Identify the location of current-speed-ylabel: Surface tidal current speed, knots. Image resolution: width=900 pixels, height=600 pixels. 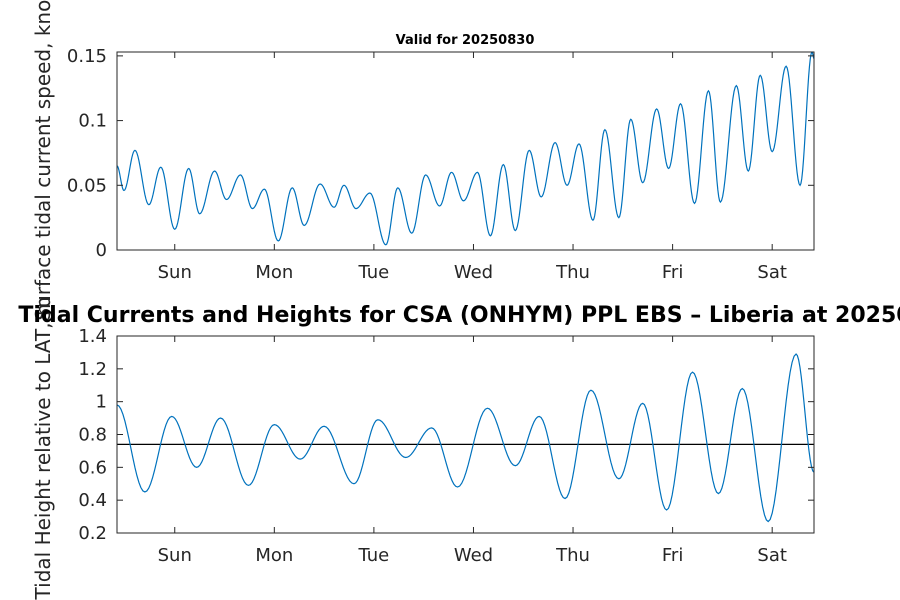
(43, 160).